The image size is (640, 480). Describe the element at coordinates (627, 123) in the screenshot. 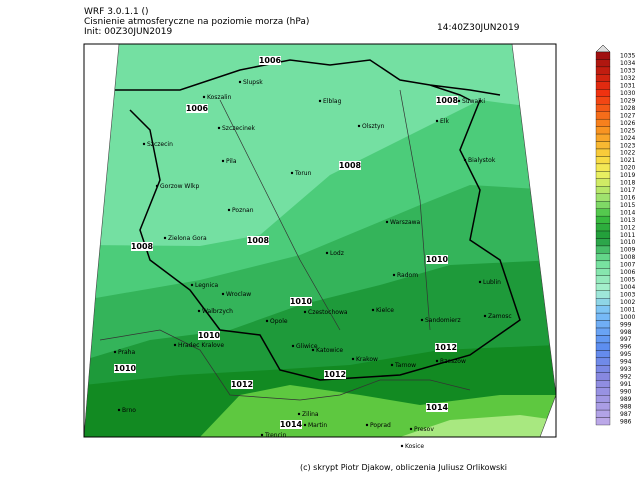

I see `colorbar-label: 1026` at that location.